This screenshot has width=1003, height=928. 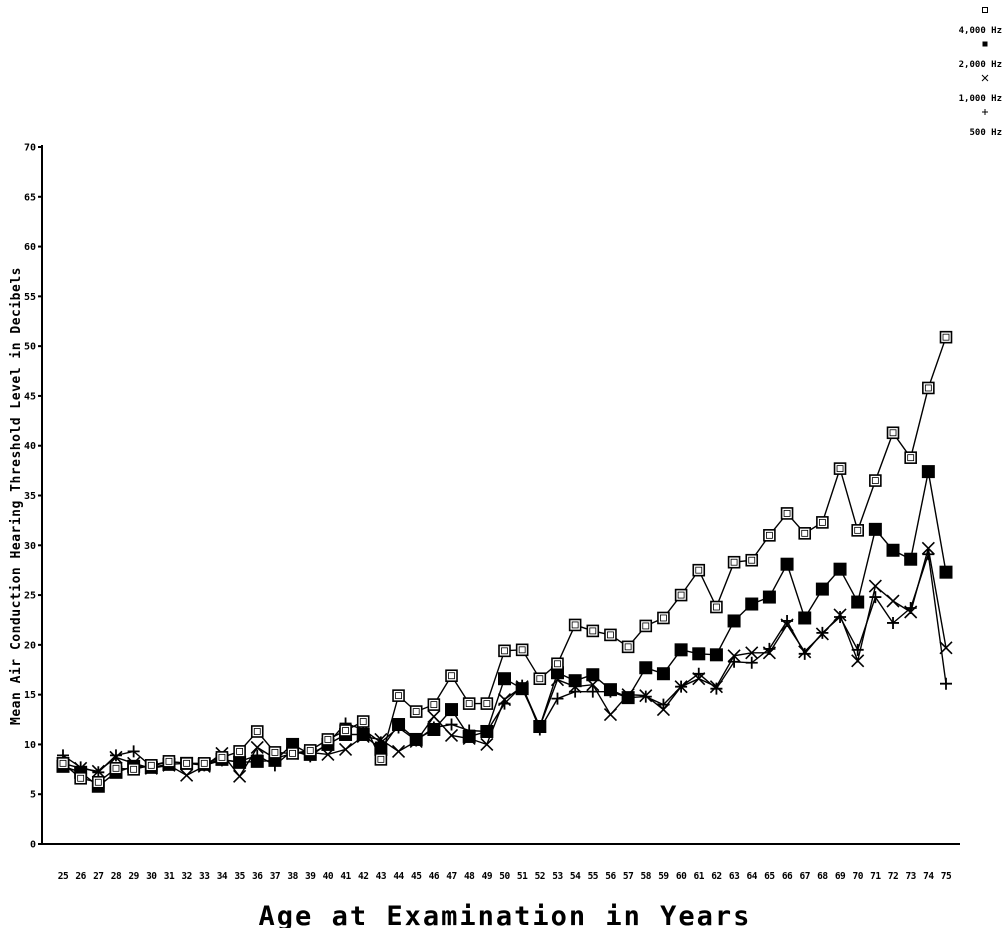 I want to click on y-tick-label: 25, so click(x=30, y=596).